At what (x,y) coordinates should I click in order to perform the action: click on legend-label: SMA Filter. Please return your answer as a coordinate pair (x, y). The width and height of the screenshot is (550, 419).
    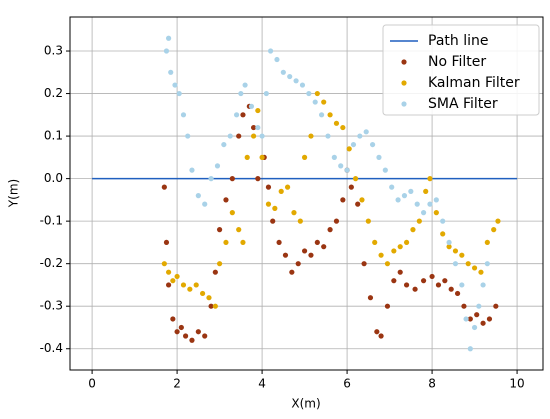
    Looking at the image, I should click on (463, 104).